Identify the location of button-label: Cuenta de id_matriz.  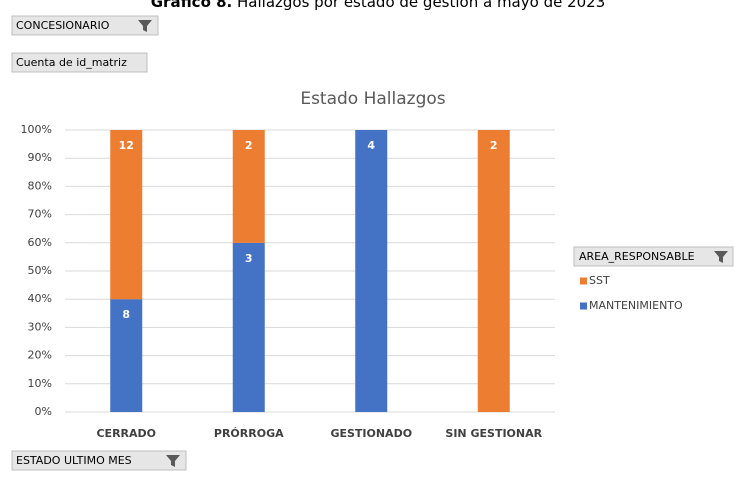
(71, 62).